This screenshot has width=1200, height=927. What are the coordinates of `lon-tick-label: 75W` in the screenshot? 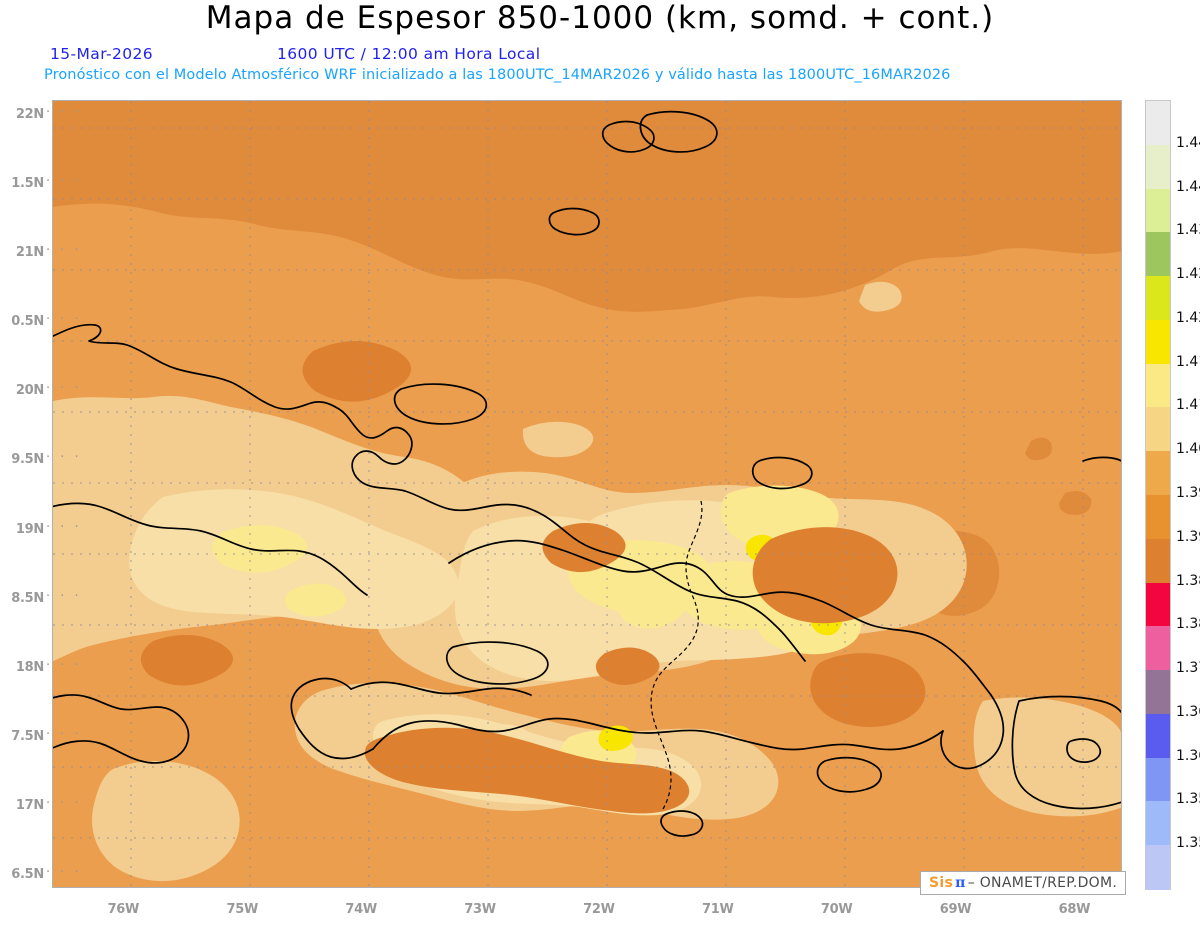 It's located at (242, 909).